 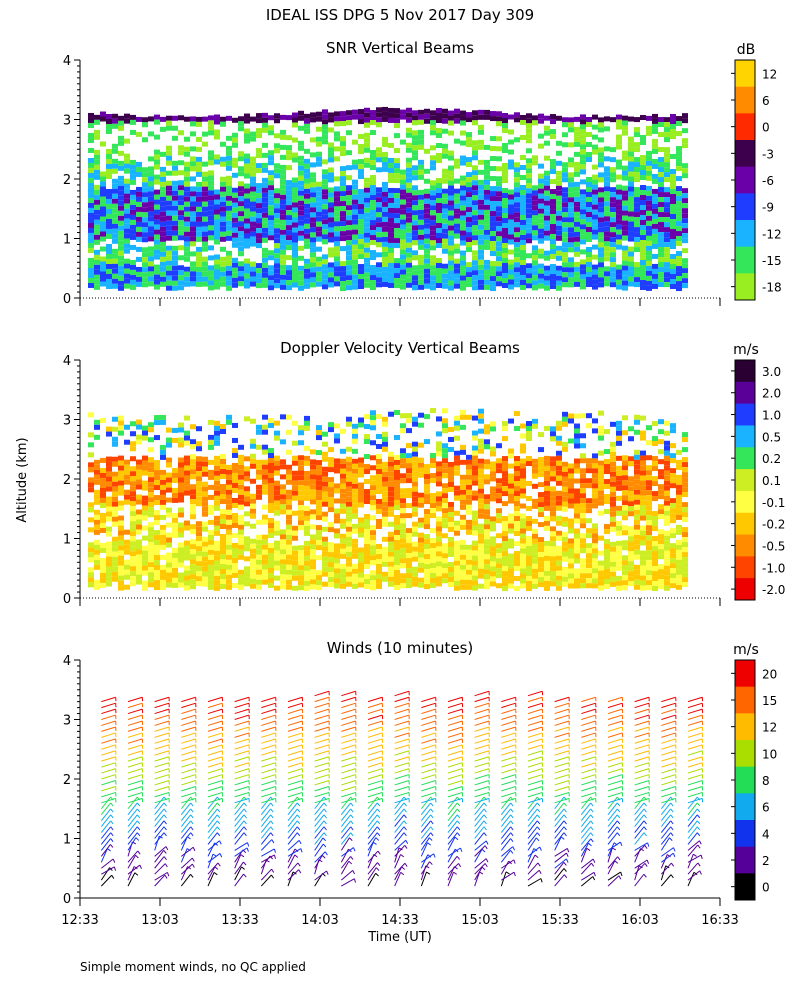 I want to click on snr-y-tick-label: 4, so click(x=67, y=61).